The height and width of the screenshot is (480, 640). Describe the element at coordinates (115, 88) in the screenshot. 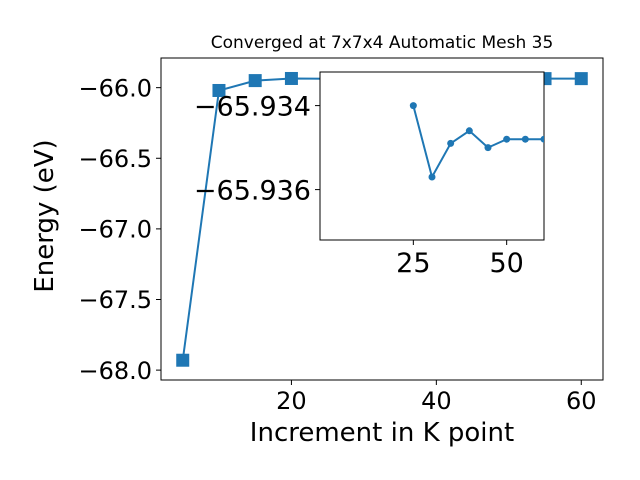

I see `main-y-tick-label: −66.0` at that location.